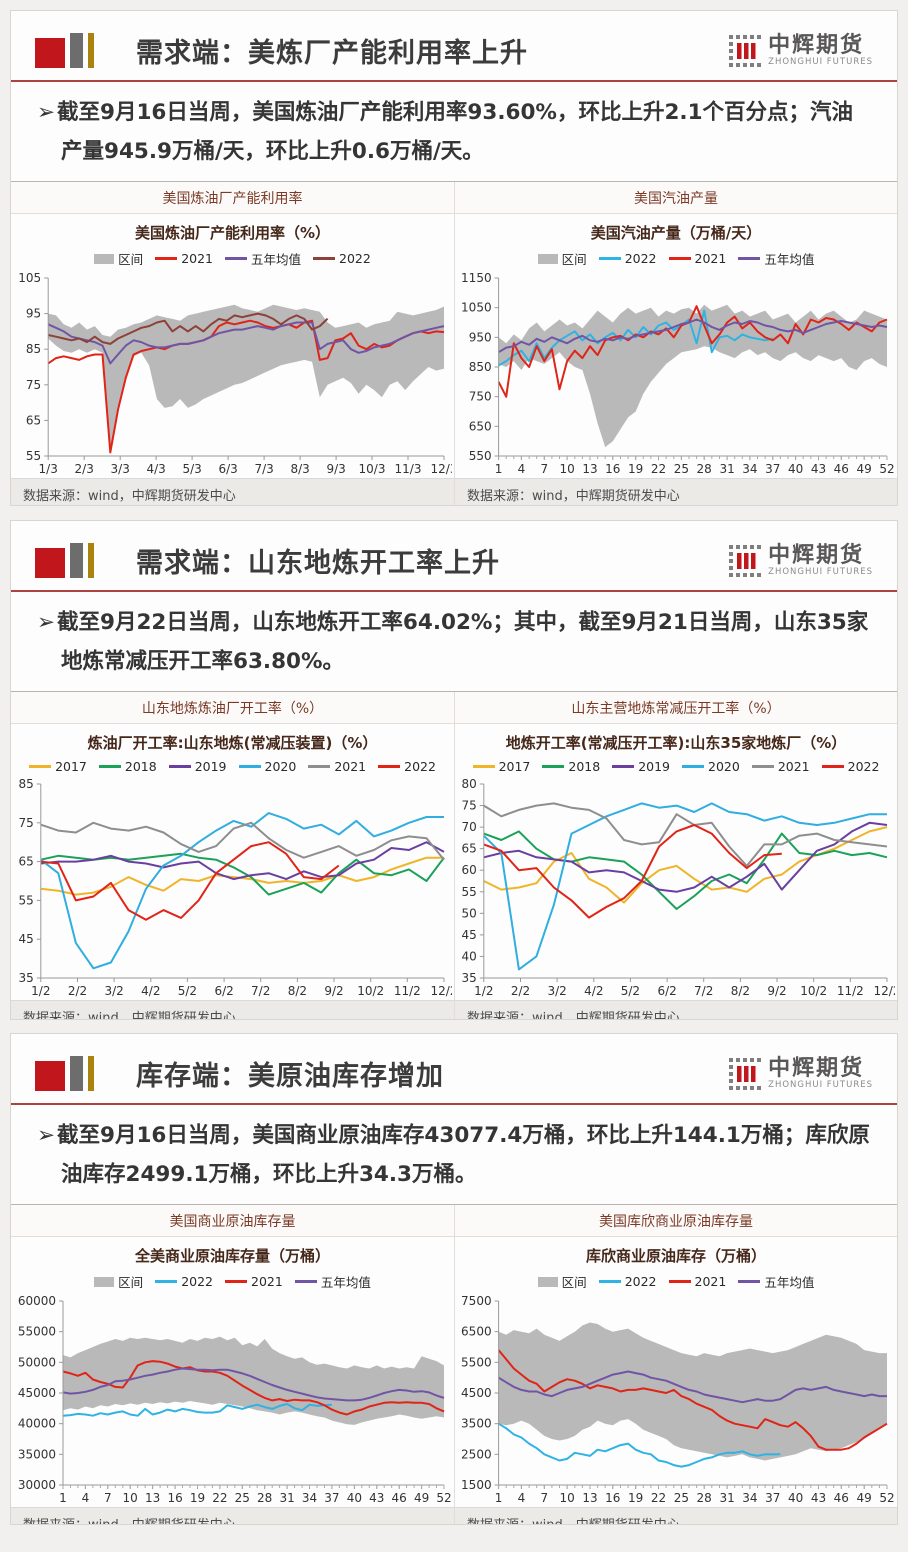 The width and height of the screenshot is (908, 1552). Describe the element at coordinates (681, 1498) in the screenshot. I see `svg-text: 25` at that location.